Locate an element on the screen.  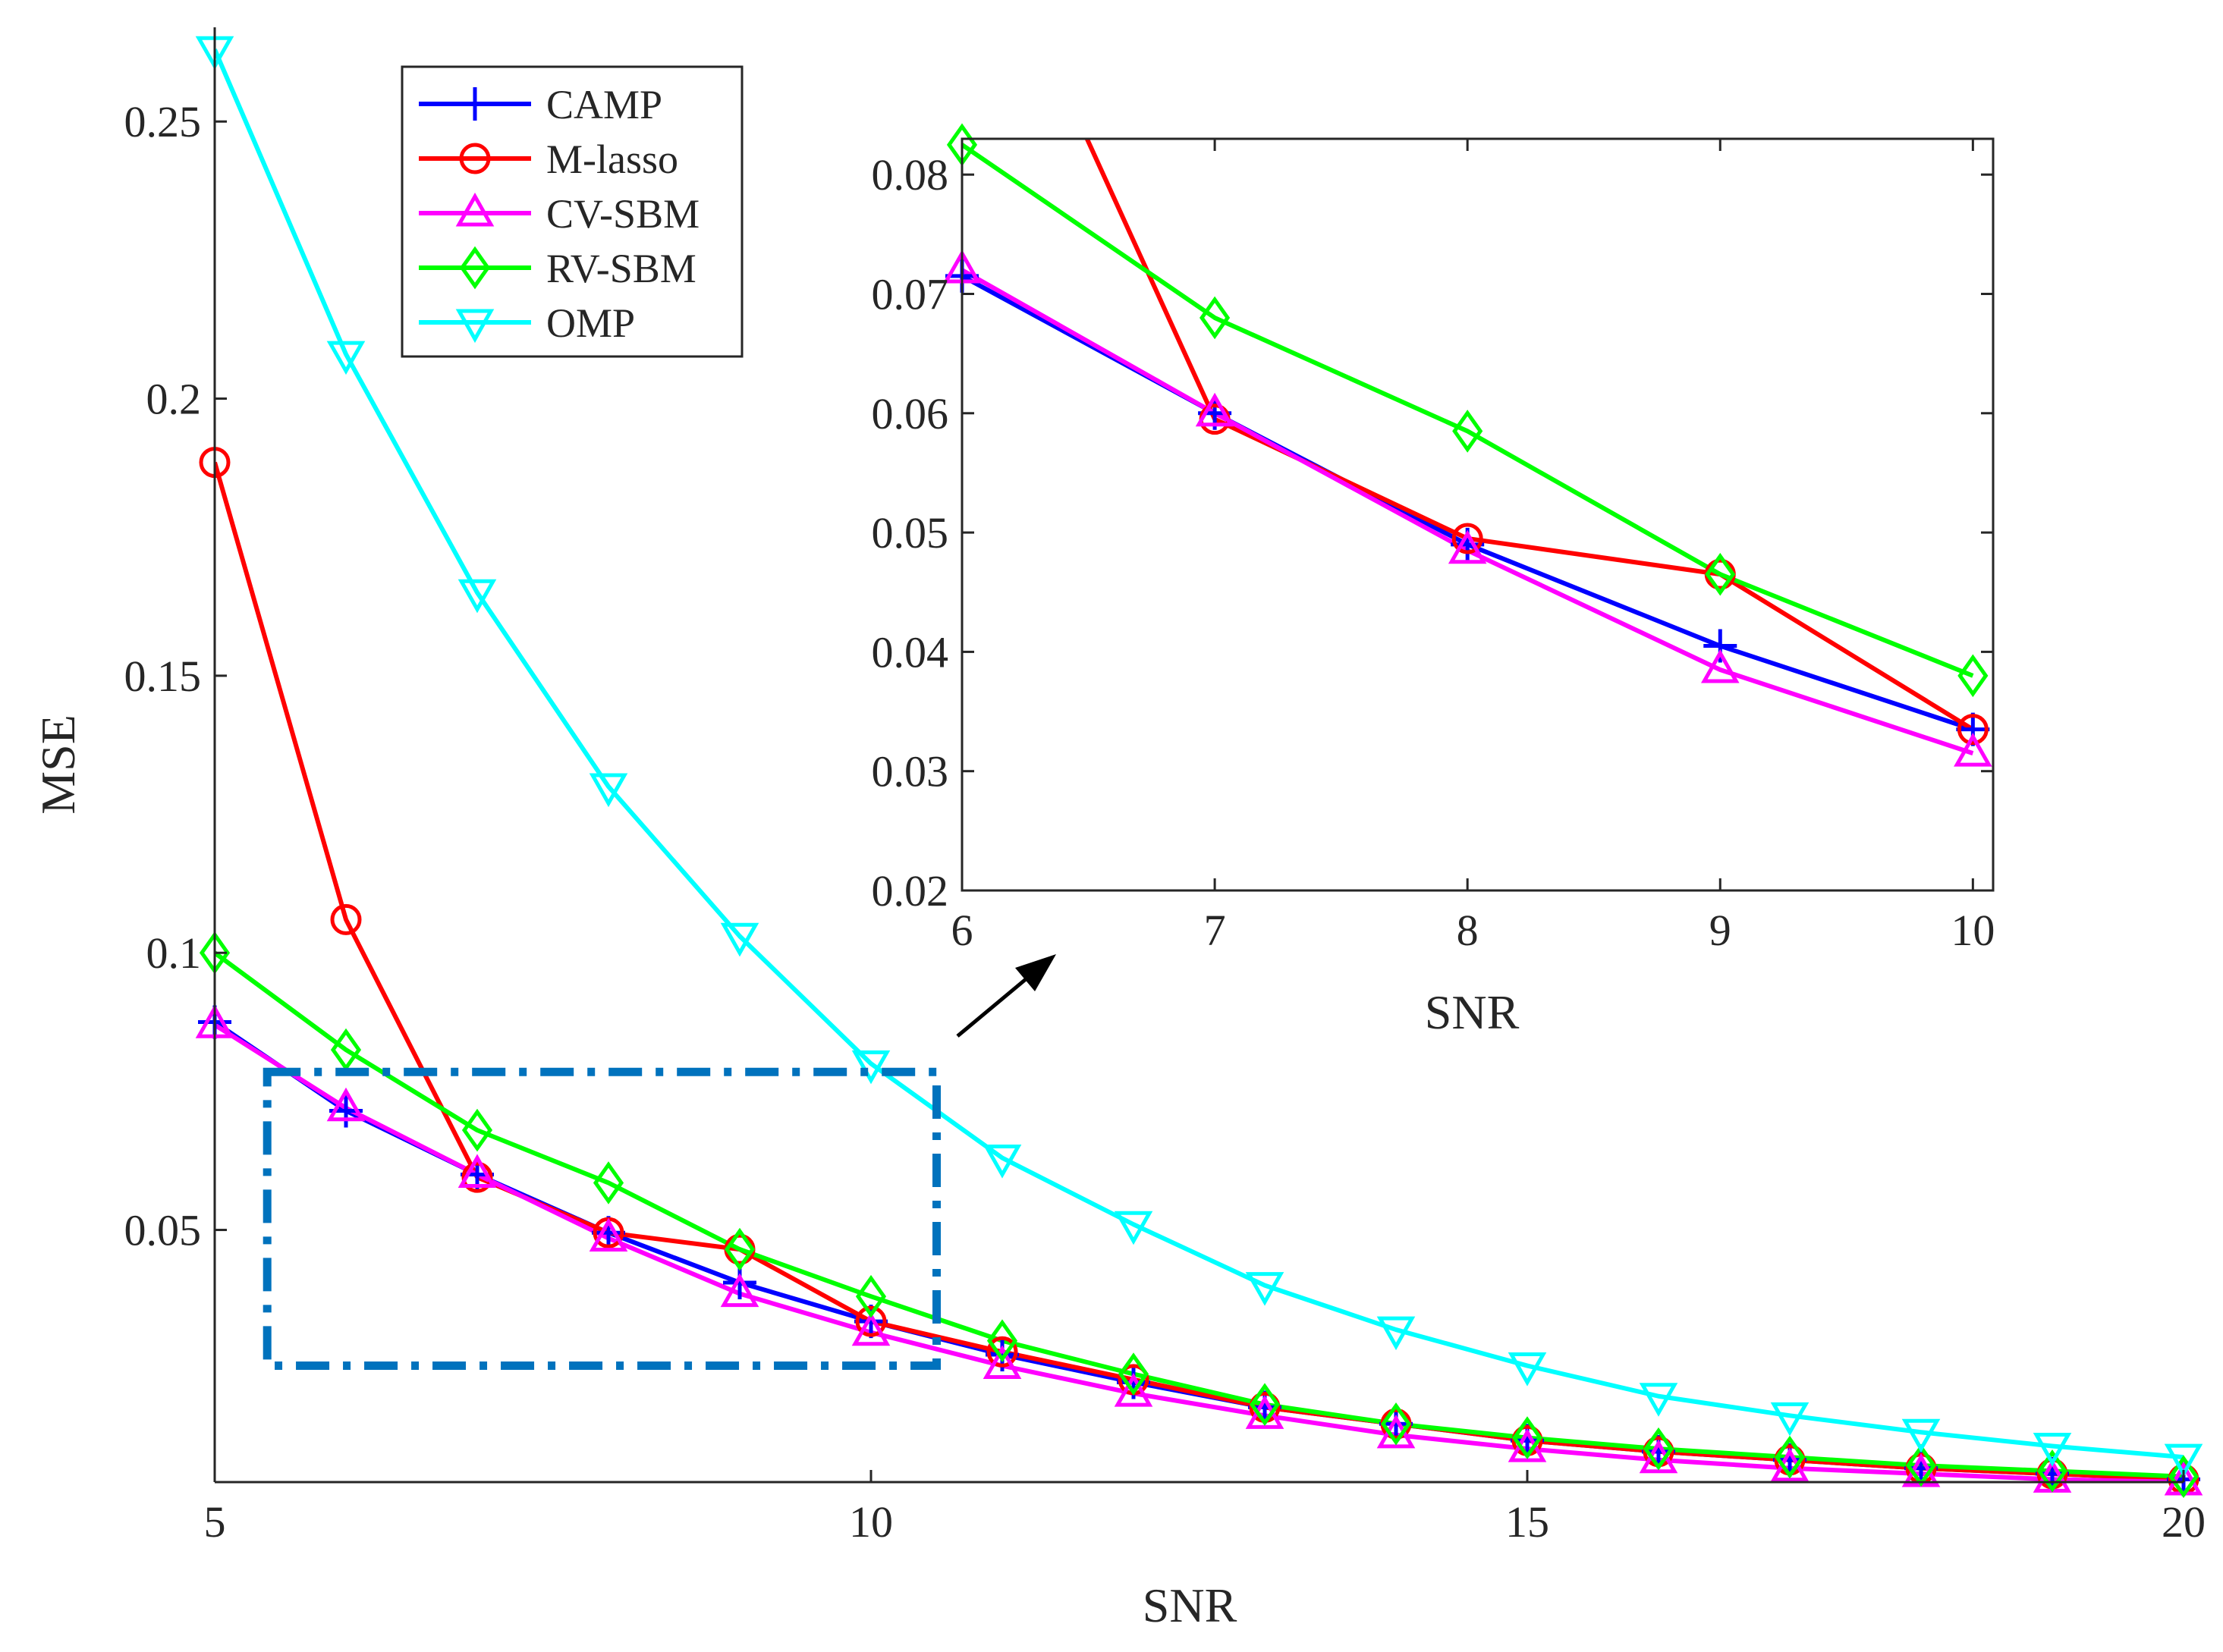
inset-y-tick-label: 0.05 is located at coordinates (910, 532).